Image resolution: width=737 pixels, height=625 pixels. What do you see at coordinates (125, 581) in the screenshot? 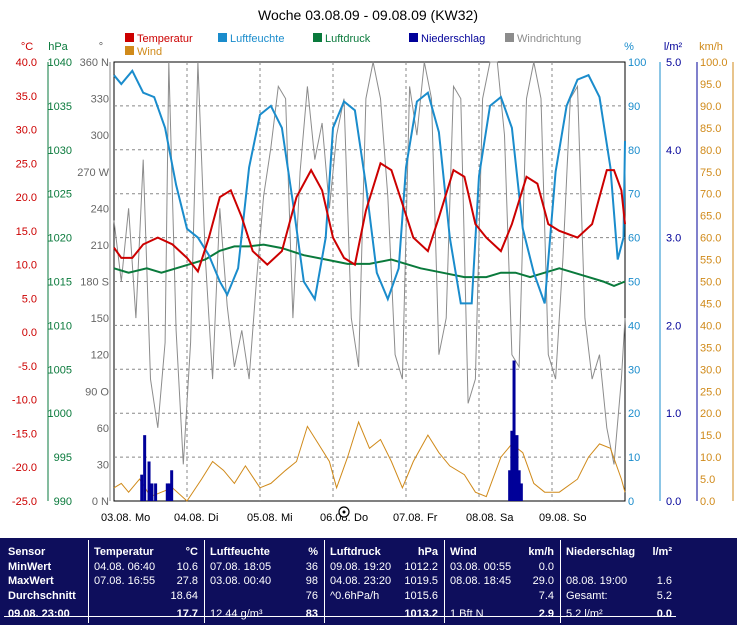
I see `temperature-max-time: 07.08. 16:55` at bounding box center [125, 581].